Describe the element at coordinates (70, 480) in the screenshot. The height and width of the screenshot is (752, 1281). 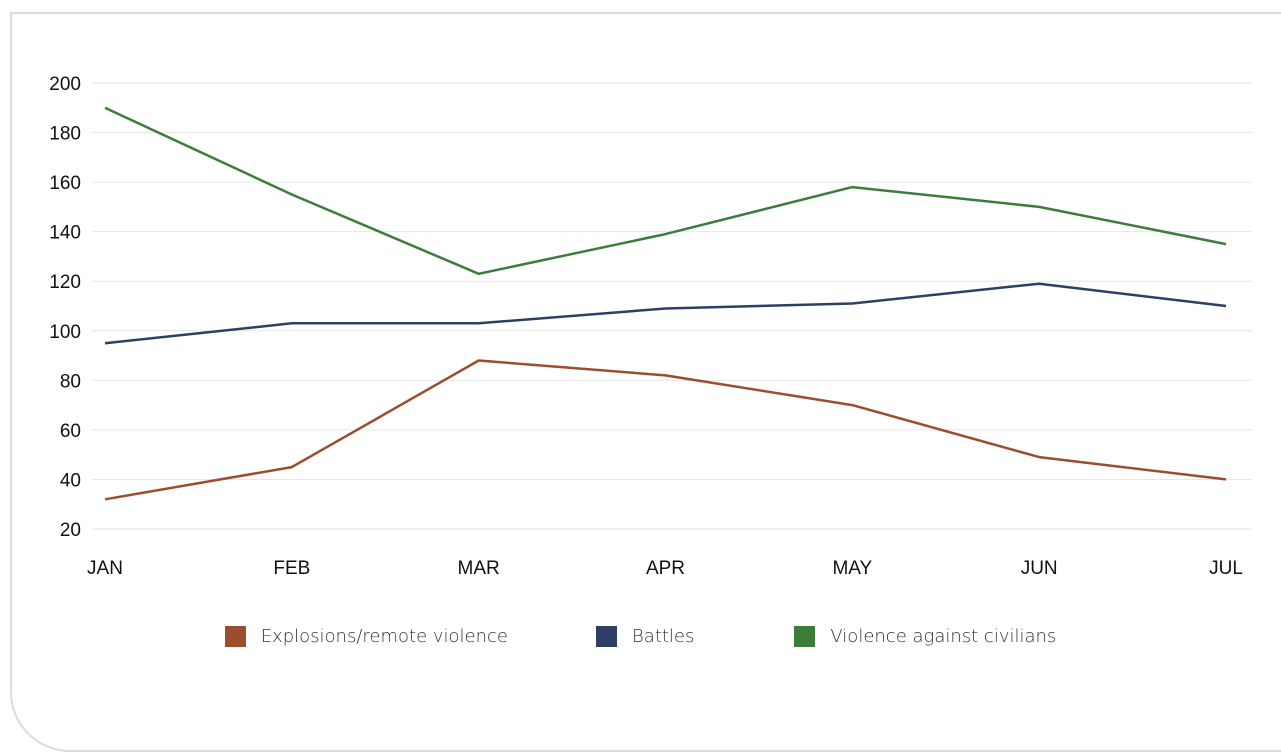
I see `y-tick-label: 40` at that location.